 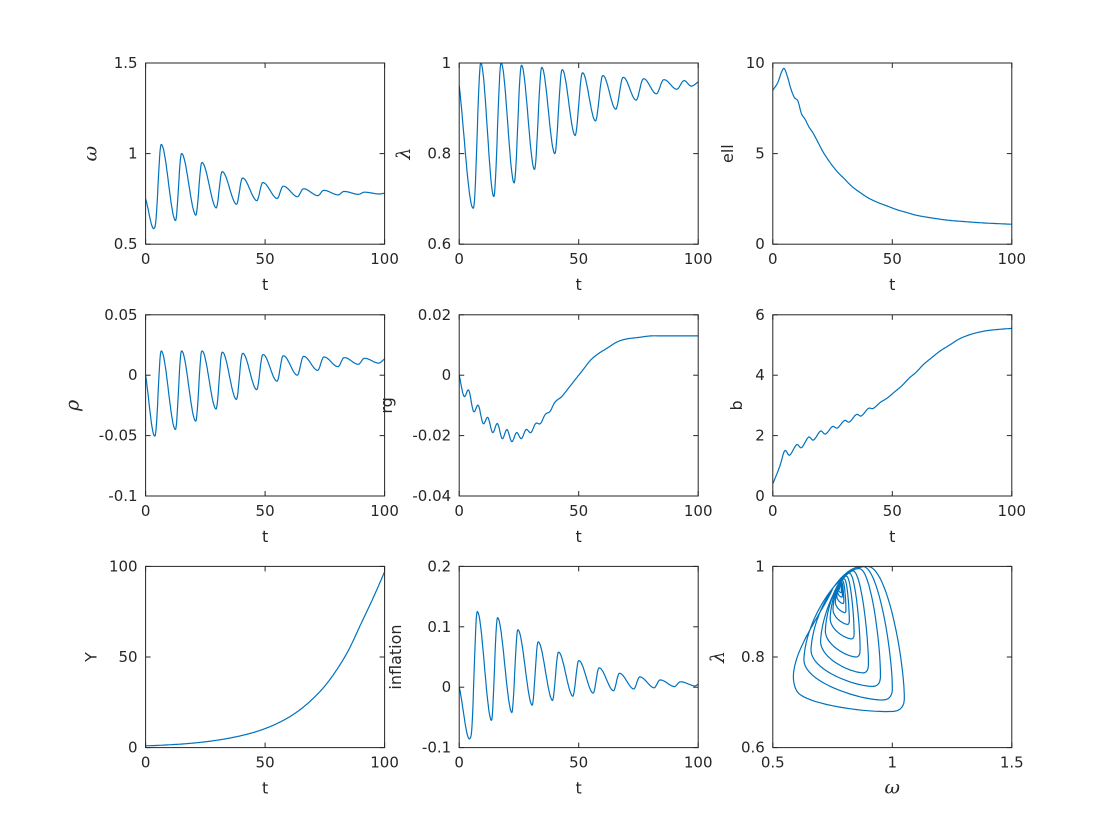 I want to click on b-axes-box, so click(x=892, y=405).